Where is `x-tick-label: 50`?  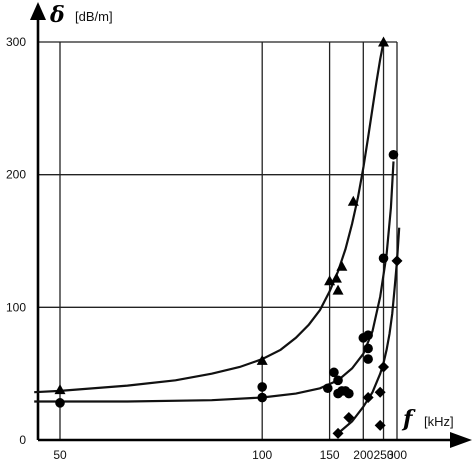
x-tick-label: 50 is located at coordinates (60, 454).